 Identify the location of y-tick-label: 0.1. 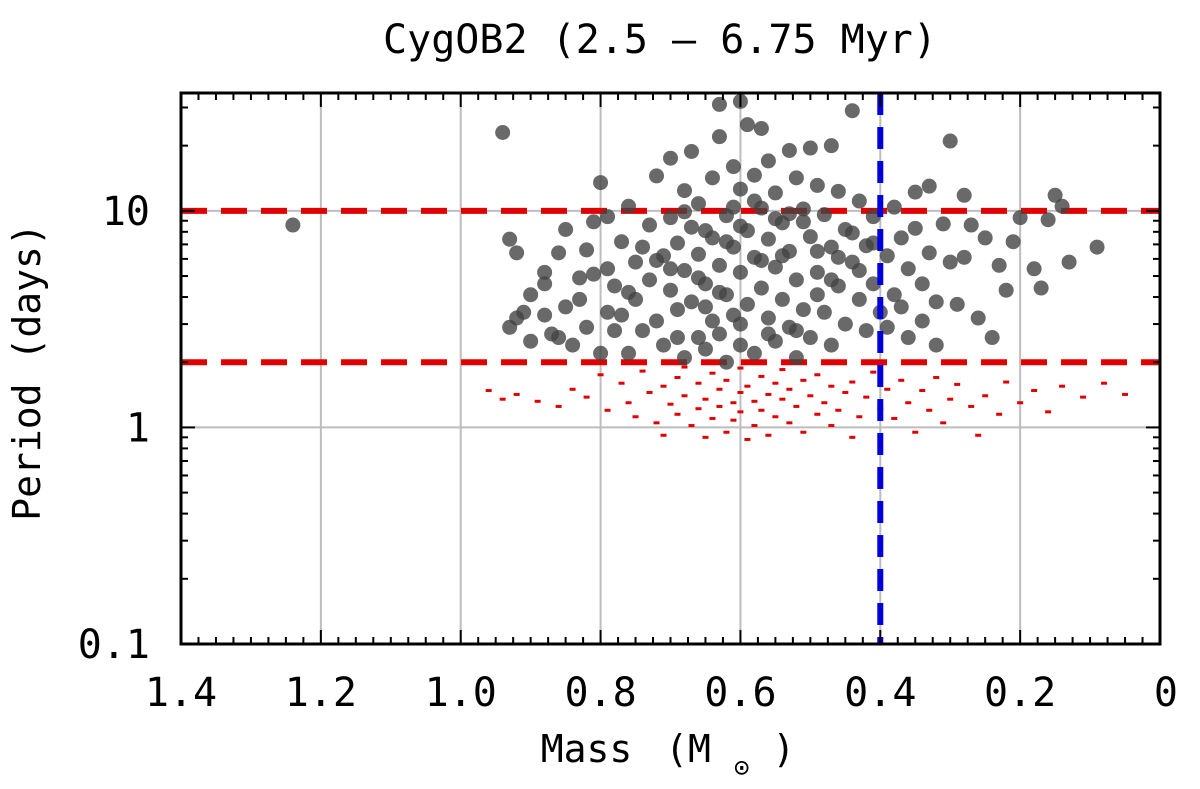
(114, 645).